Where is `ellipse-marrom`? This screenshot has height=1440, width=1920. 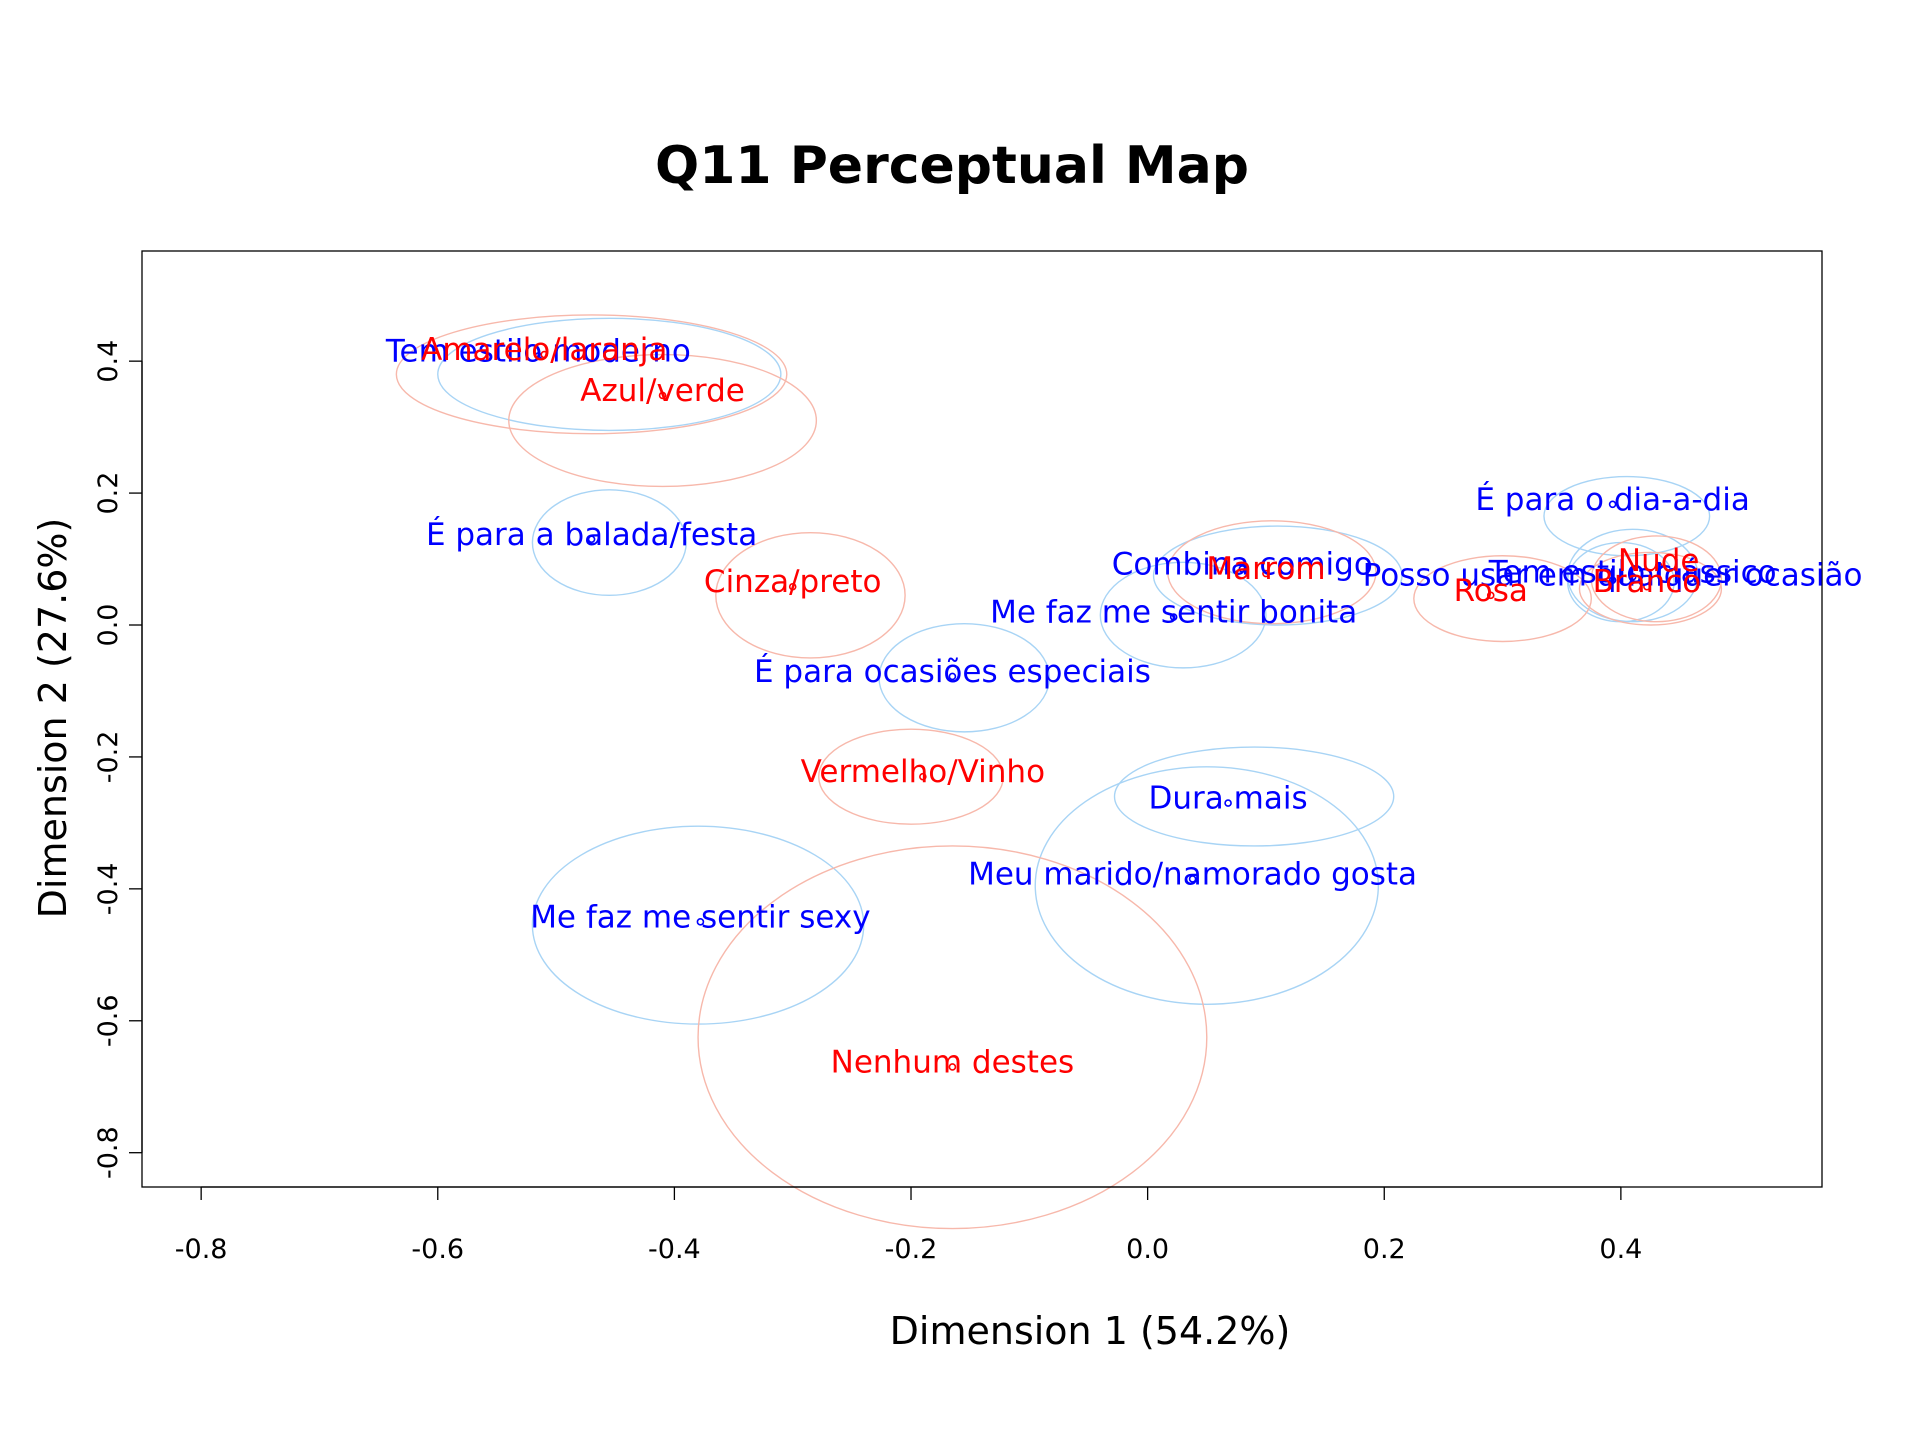 ellipse-marrom is located at coordinates (1272, 572).